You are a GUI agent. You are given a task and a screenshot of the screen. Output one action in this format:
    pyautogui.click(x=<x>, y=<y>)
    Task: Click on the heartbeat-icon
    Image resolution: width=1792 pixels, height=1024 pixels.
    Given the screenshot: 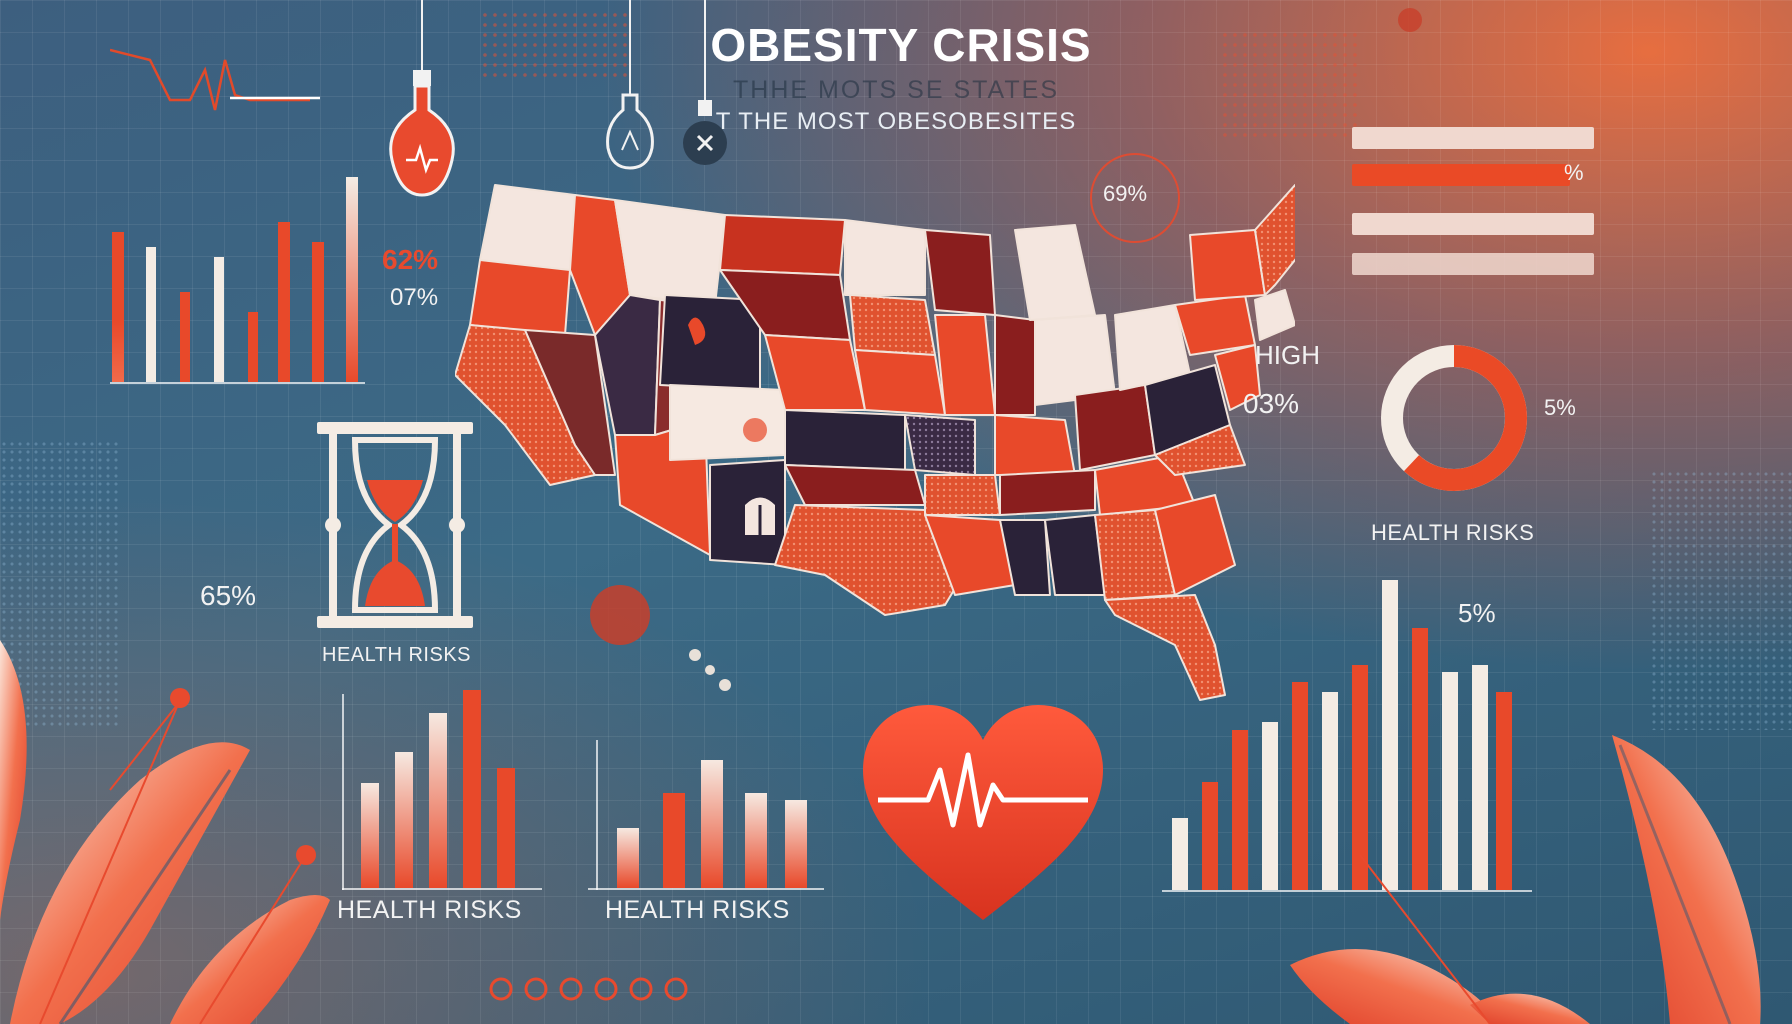 What is the action you would take?
    pyautogui.click(x=215, y=79)
    